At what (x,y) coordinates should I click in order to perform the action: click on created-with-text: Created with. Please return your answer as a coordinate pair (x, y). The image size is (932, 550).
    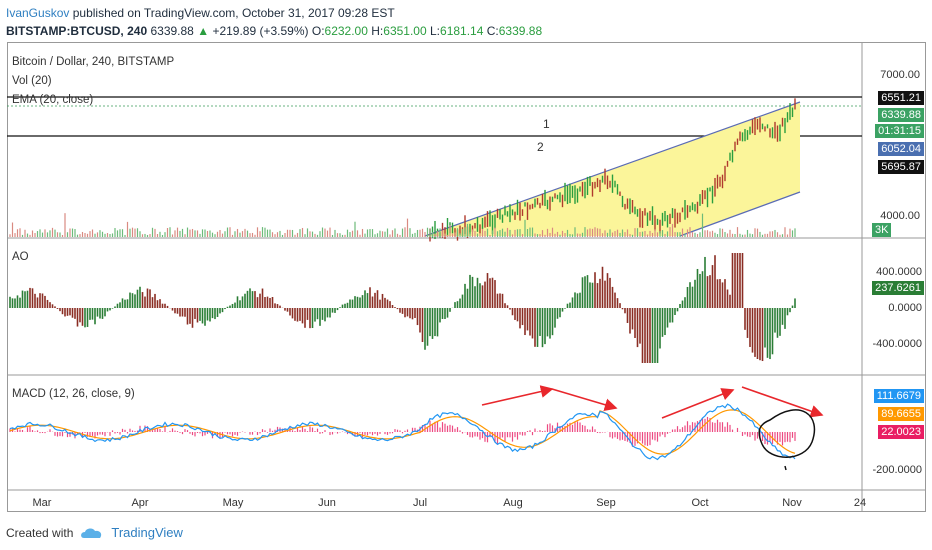
    Looking at the image, I should click on (40, 532).